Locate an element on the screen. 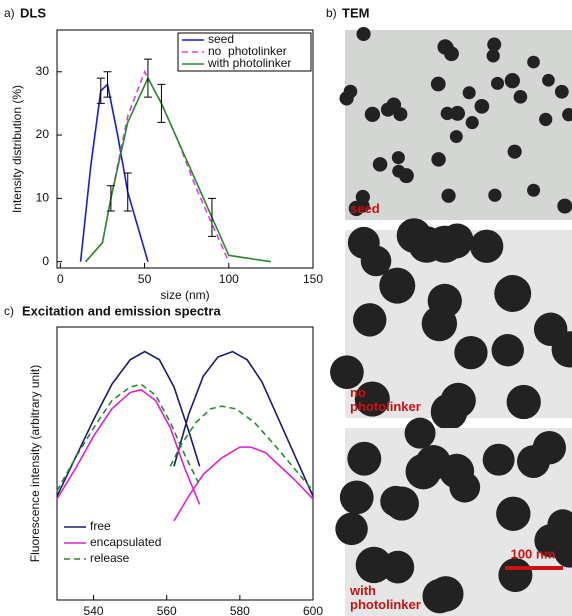 The width and height of the screenshot is (572, 616). x-axis-label: wavelength (nm) is located at coordinates (185, 615).